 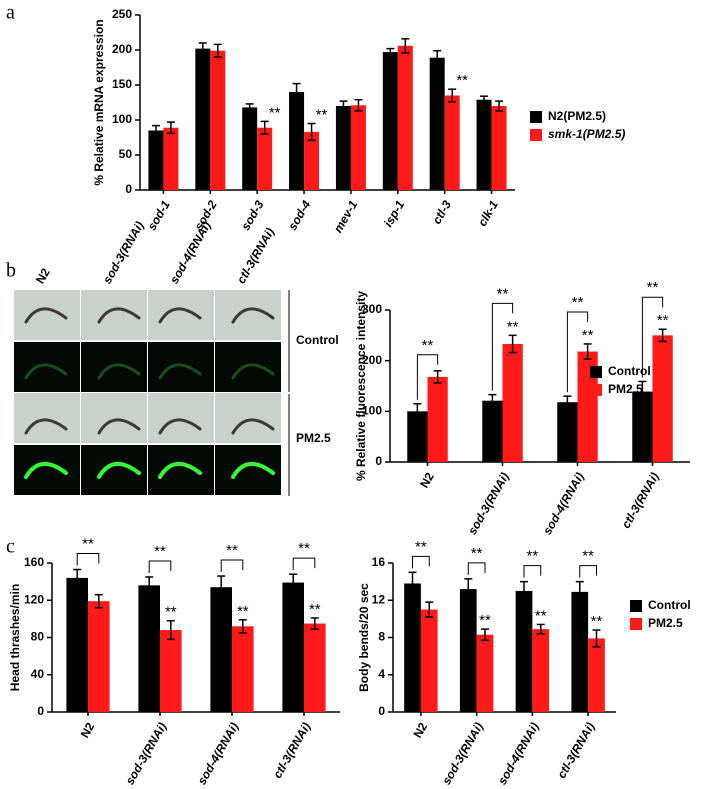 I want to click on y-axis-label: Body bends/20 sec, so click(x=364, y=637).